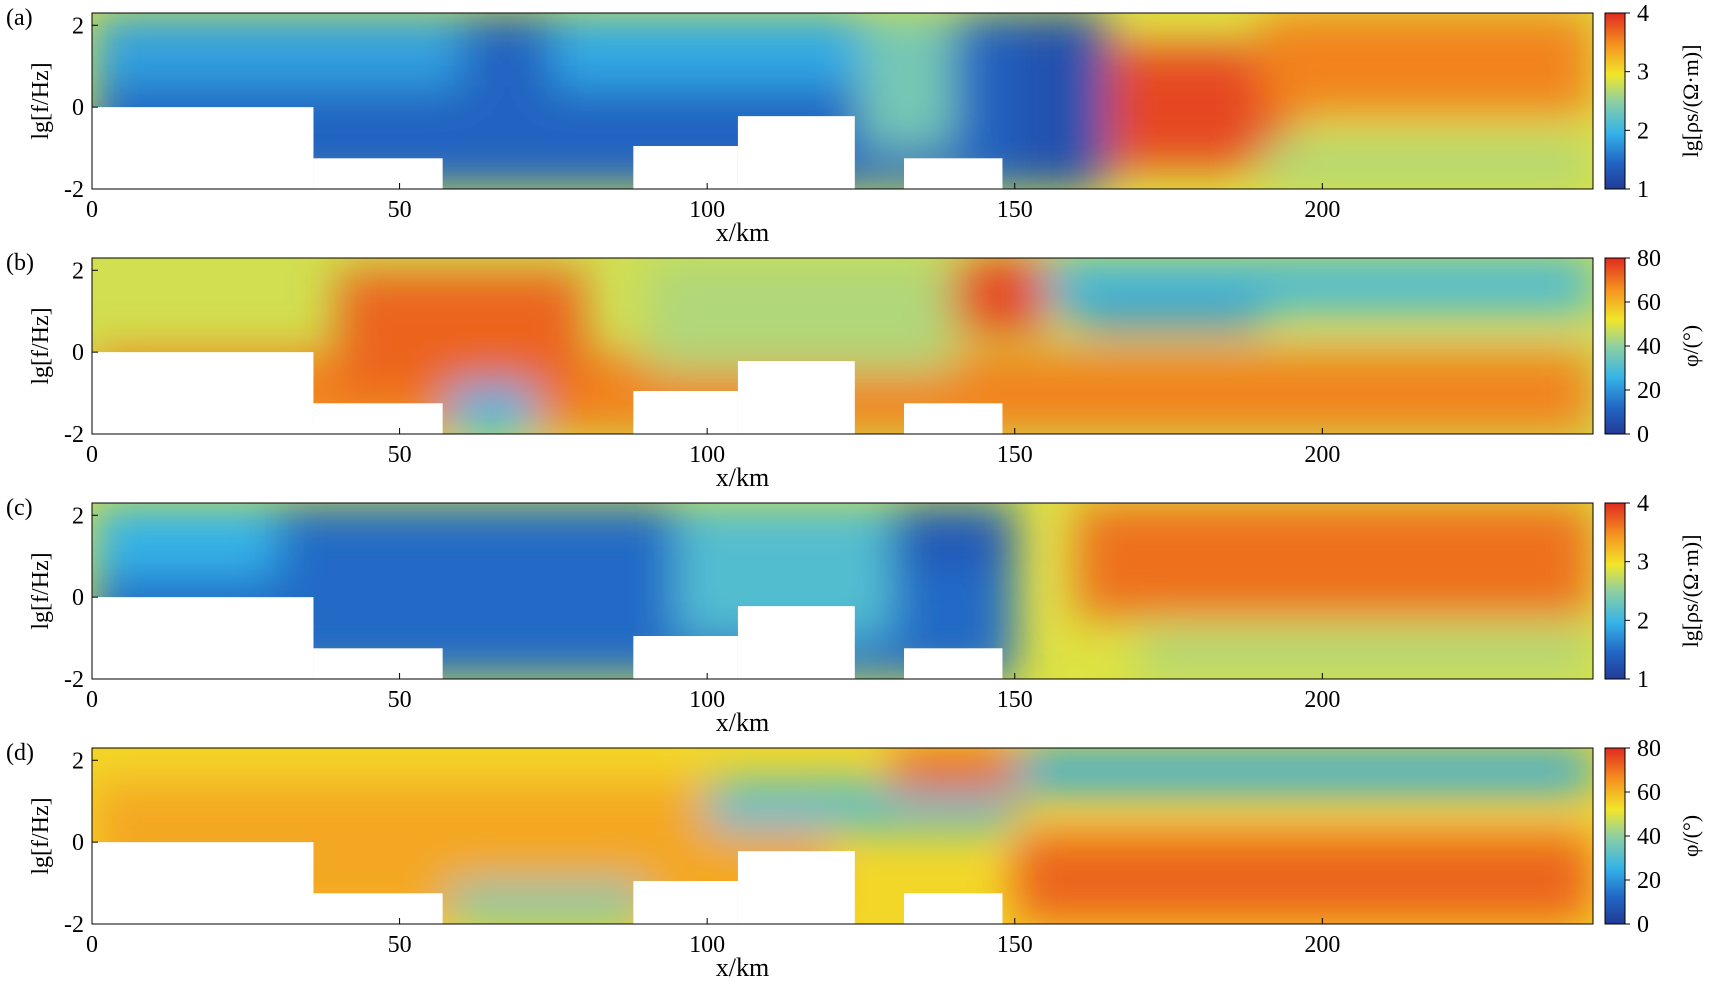 The image size is (1713, 995). Describe the element at coordinates (1649, 749) in the screenshot. I see `colorbar-tick-label: 80` at that location.